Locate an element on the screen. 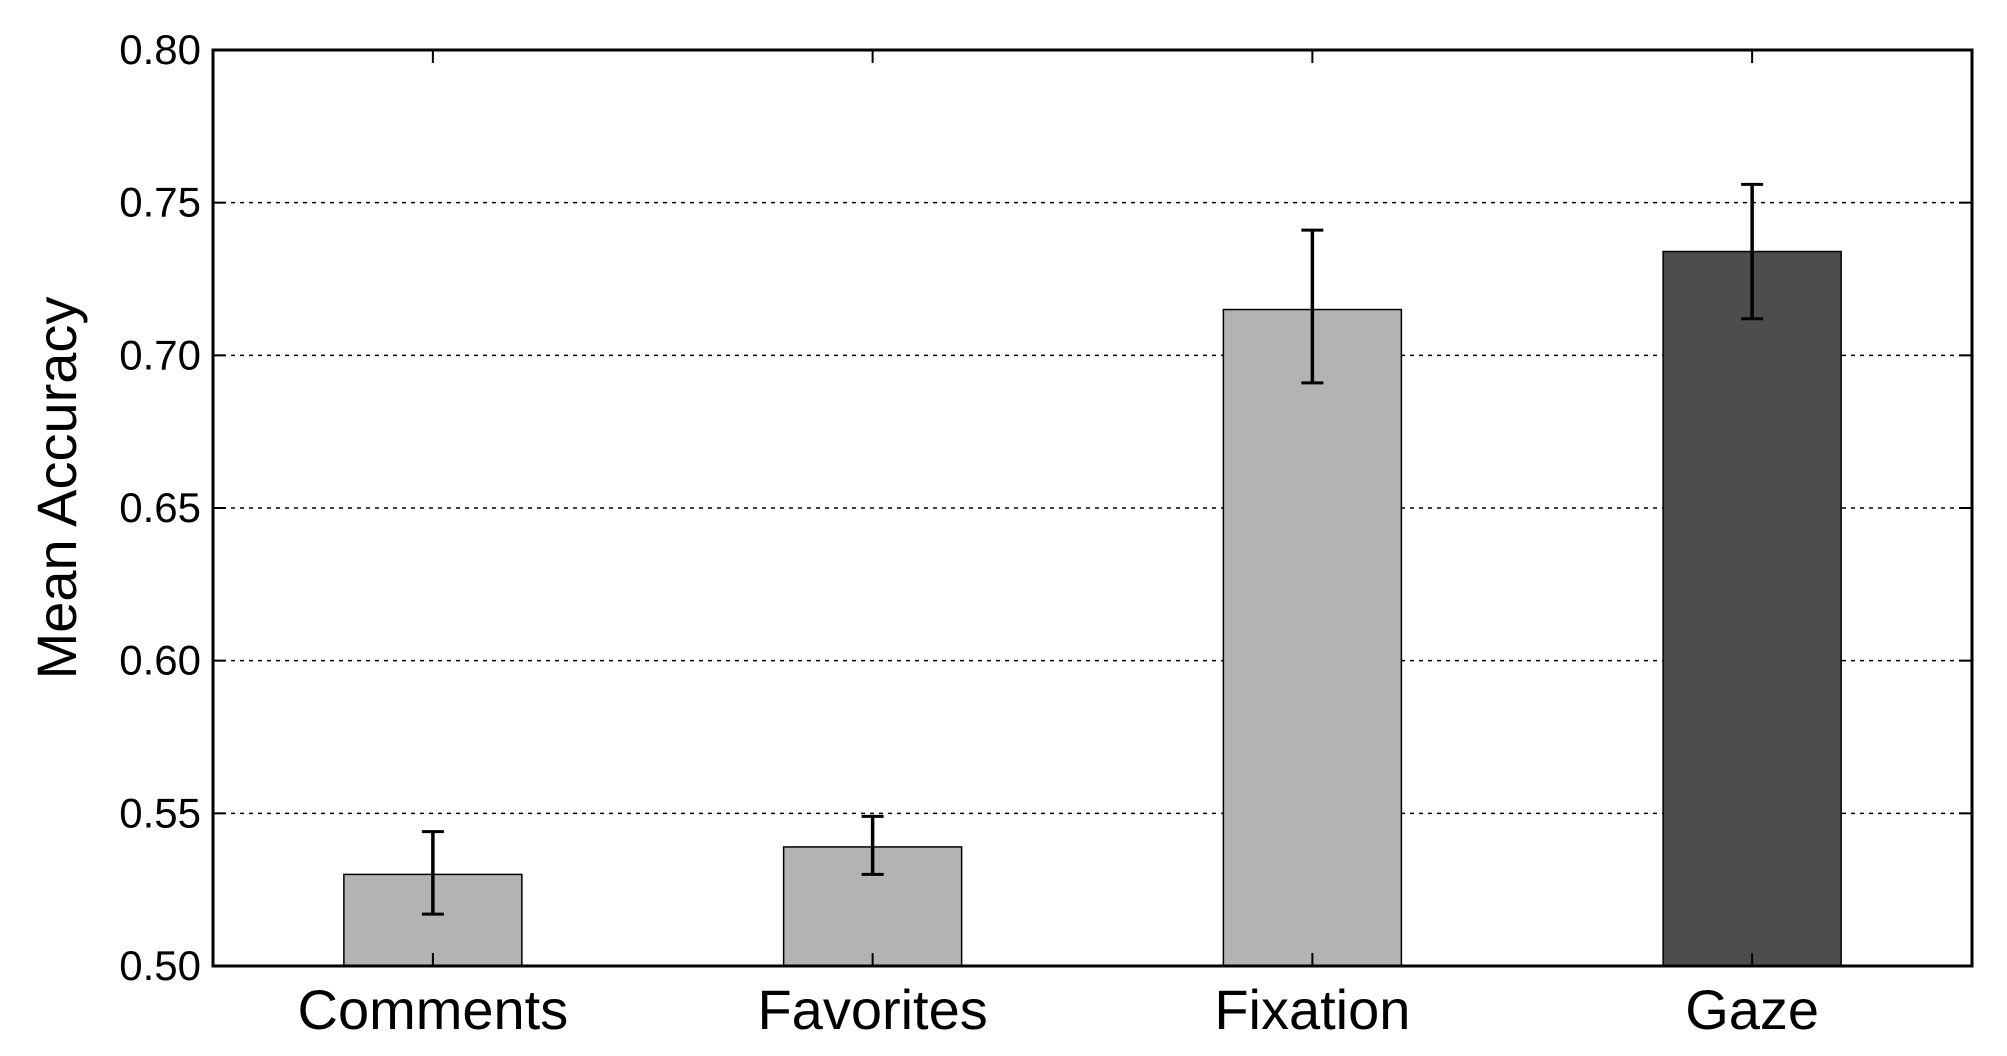  y-tick-label: 0.70 is located at coordinates (160, 354).